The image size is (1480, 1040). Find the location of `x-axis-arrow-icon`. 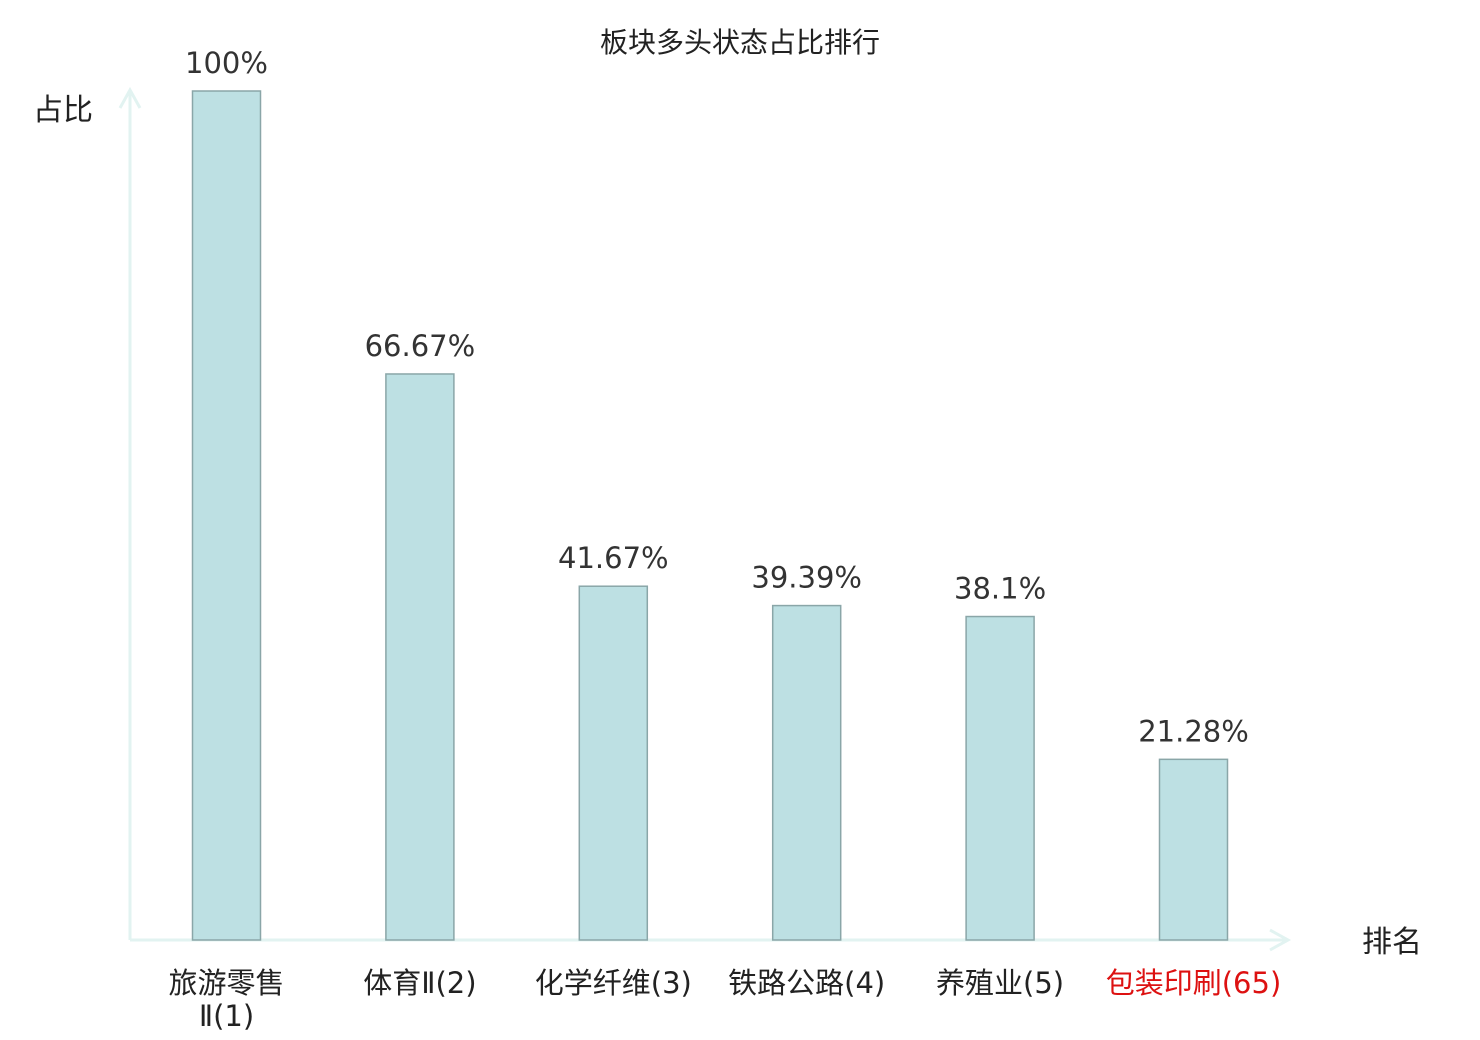

x-axis-arrow-icon is located at coordinates (1280, 940).